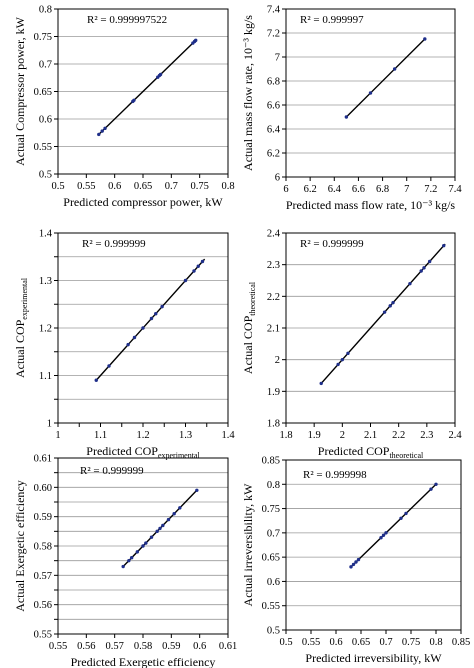 The height and width of the screenshot is (668, 474). I want to click on y-tick-label: 1.8, so click(273, 424).